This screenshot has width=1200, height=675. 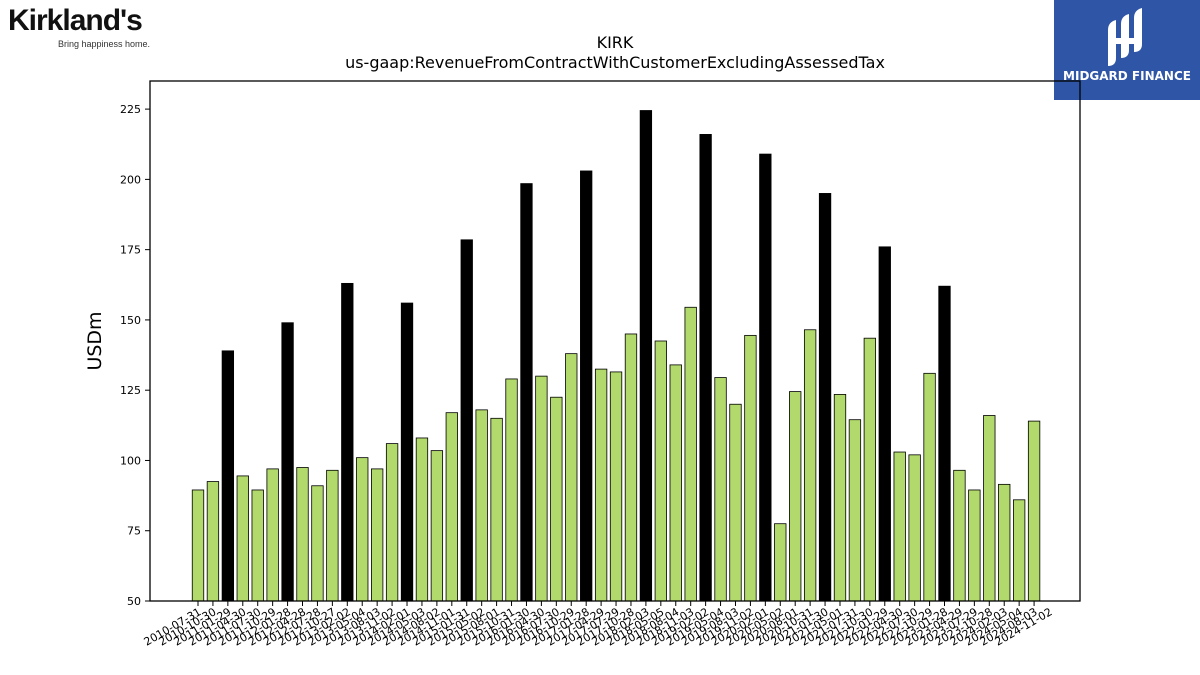 What do you see at coordinates (95, 340) in the screenshot?
I see `y-axis-label: USDm` at bounding box center [95, 340].